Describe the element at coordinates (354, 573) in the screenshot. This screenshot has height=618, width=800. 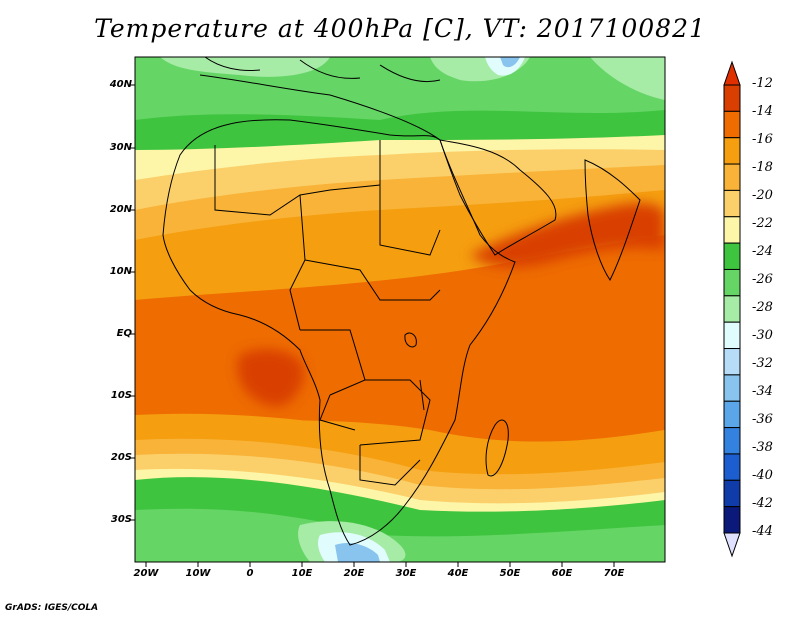
I see `lon-label-20e: 20E` at that location.